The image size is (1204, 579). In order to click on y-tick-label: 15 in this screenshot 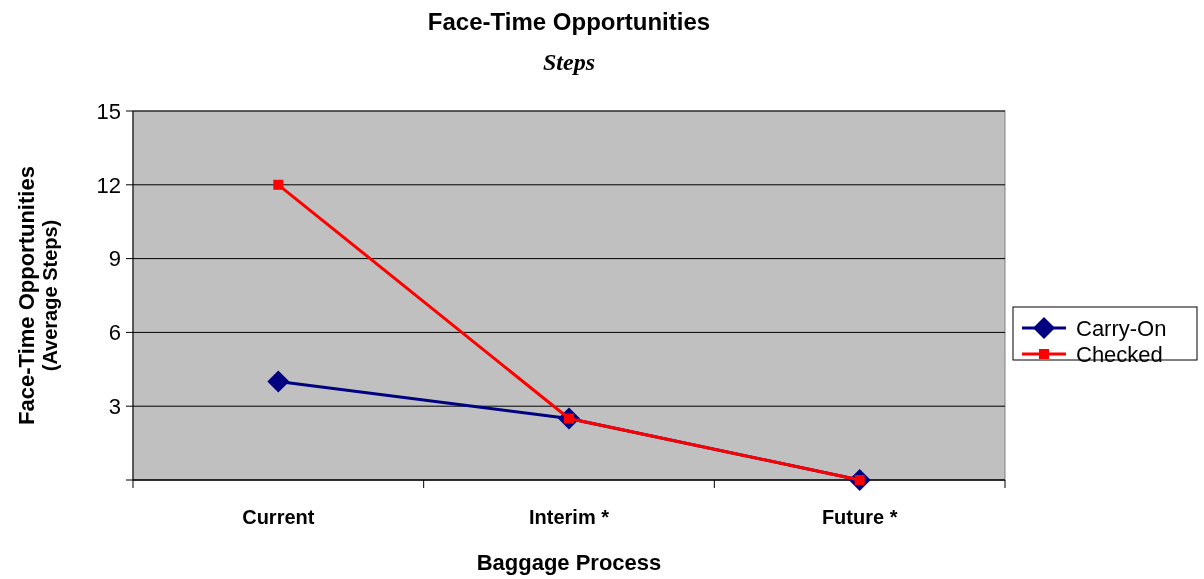, I will do `click(108, 111)`.